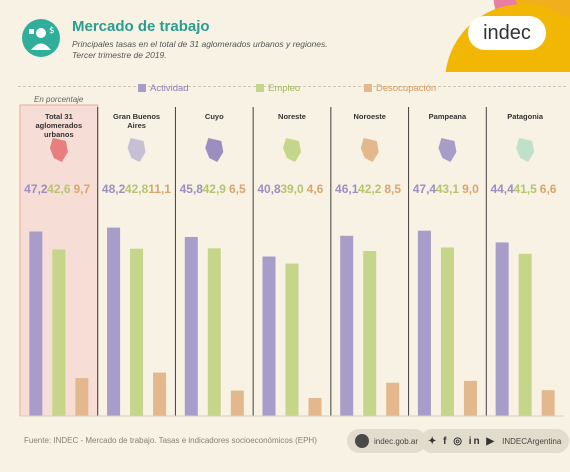  Describe the element at coordinates (36, 189) in the screenshot. I see `value-label: 47,2` at that location.